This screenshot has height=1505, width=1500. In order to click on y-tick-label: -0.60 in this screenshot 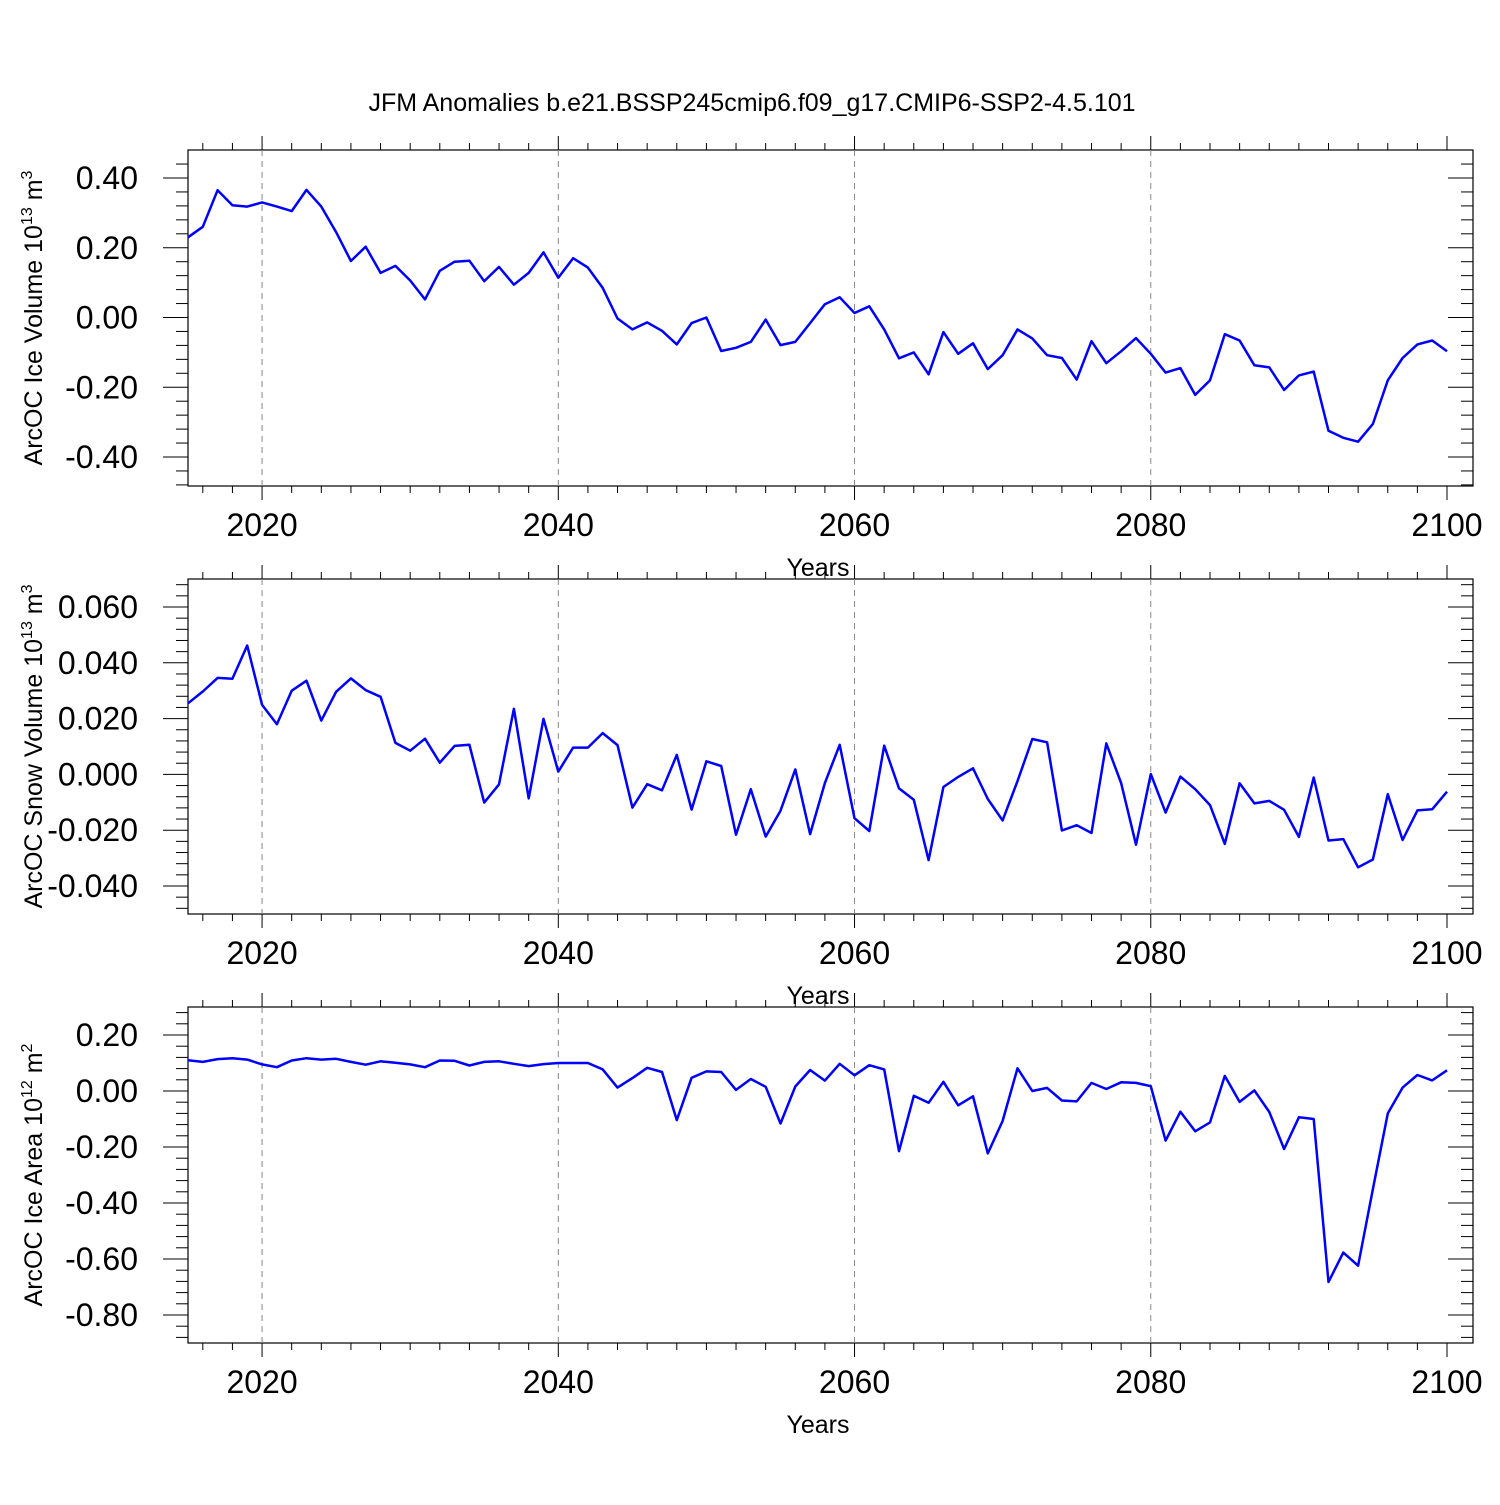, I will do `click(101, 1259)`.